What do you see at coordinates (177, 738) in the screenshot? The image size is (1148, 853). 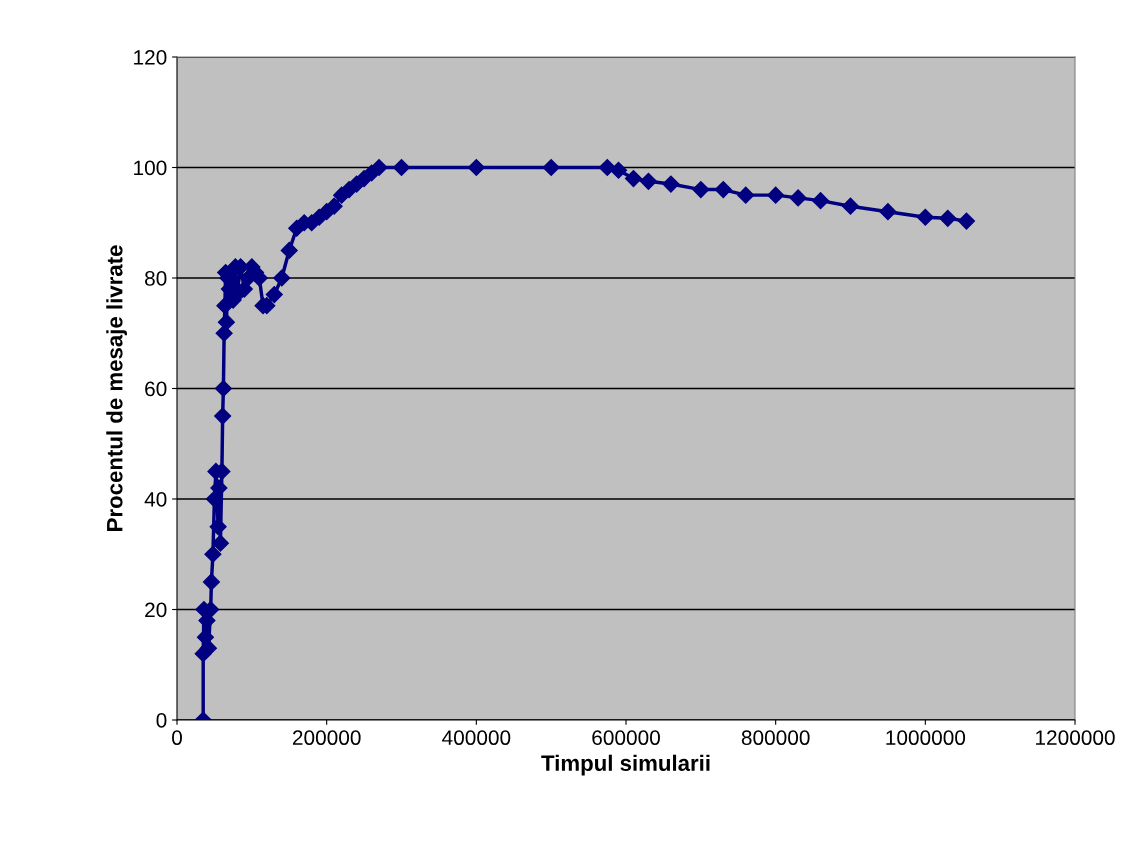 I see `x-tick-label: 0` at bounding box center [177, 738].